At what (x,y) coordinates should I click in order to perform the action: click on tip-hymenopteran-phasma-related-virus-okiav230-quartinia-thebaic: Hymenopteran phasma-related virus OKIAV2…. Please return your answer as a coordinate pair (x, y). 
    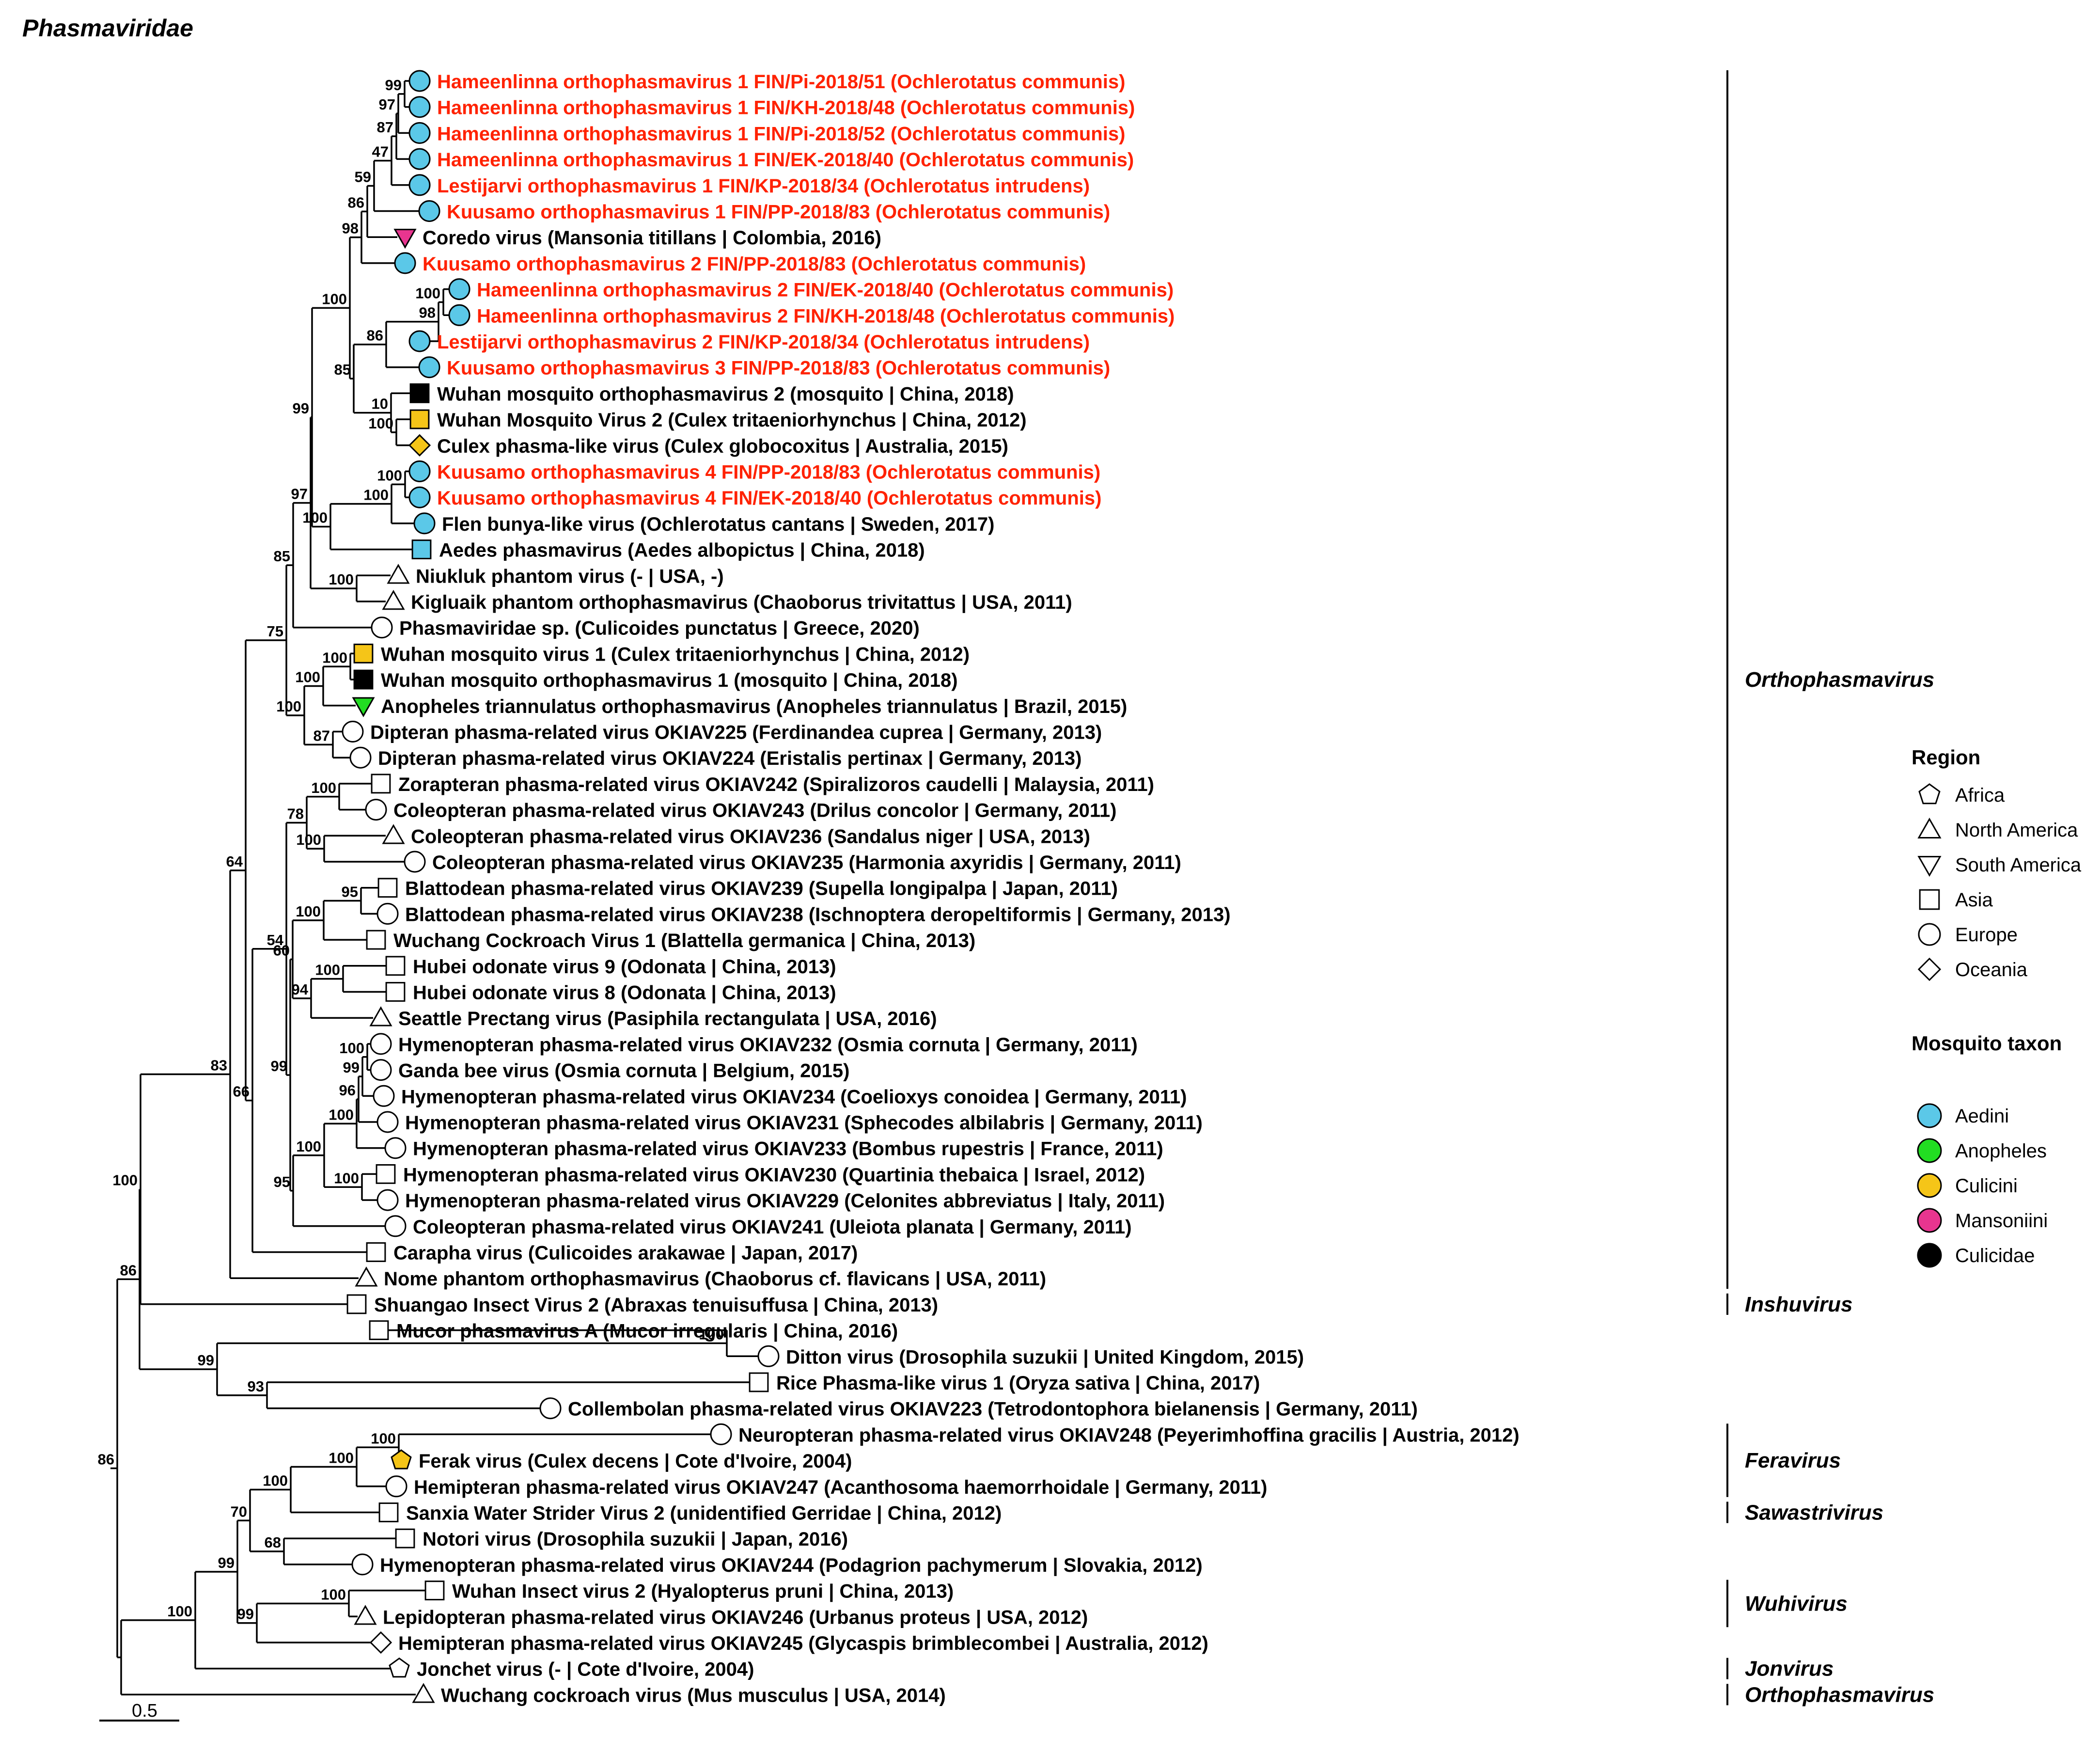
    Looking at the image, I should click on (760, 1174).